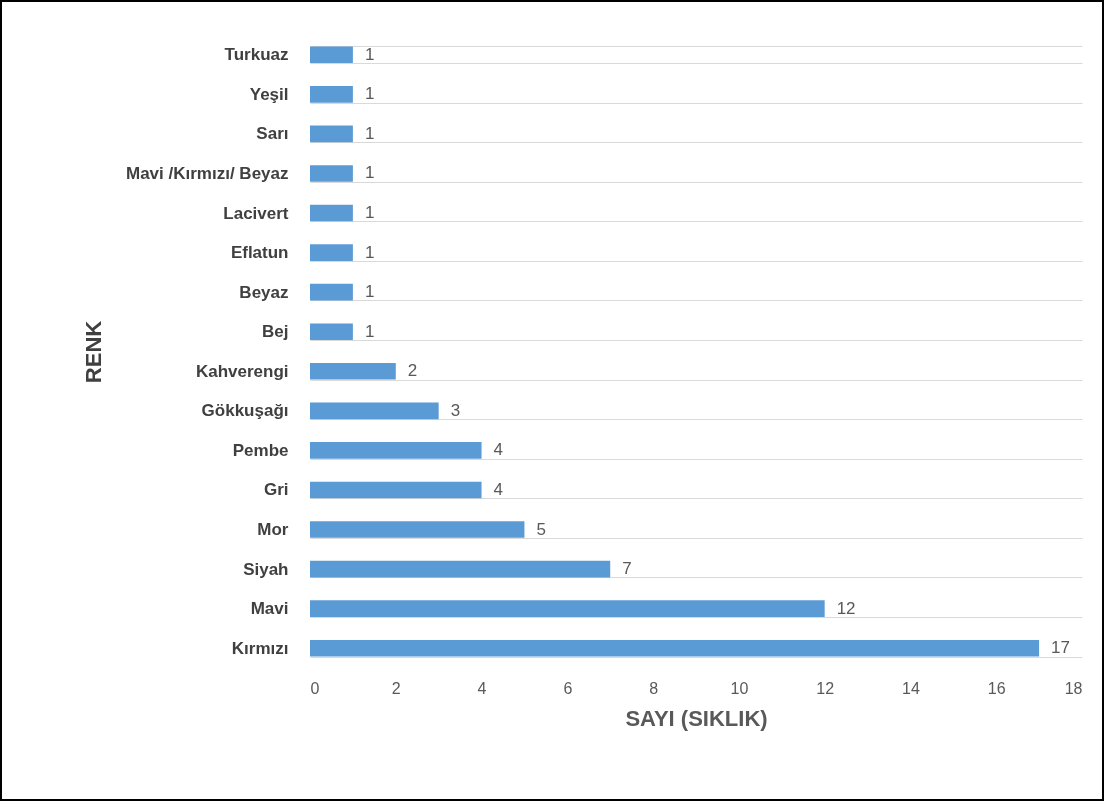  What do you see at coordinates (264, 292) in the screenshot?
I see `y-tick-label: Beyaz` at bounding box center [264, 292].